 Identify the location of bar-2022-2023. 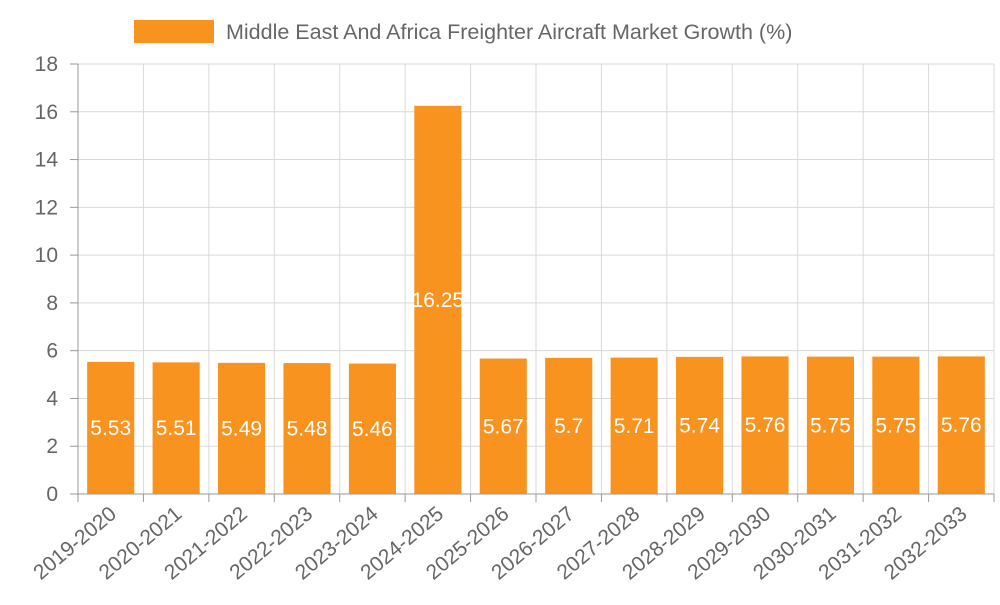
(307, 428).